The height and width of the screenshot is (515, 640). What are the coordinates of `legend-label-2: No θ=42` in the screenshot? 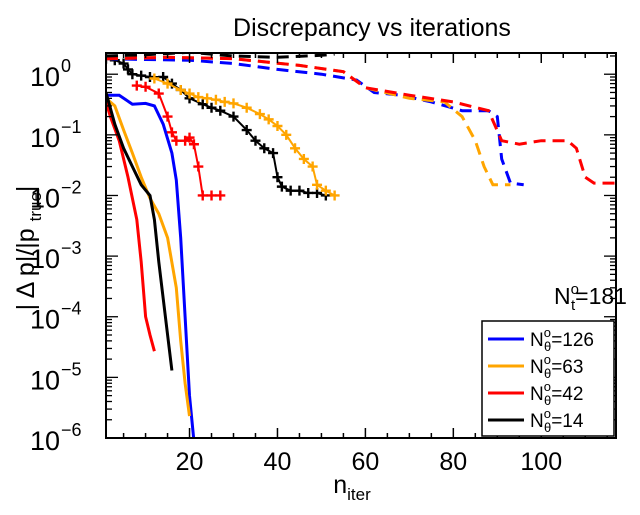 It's located at (556, 393).